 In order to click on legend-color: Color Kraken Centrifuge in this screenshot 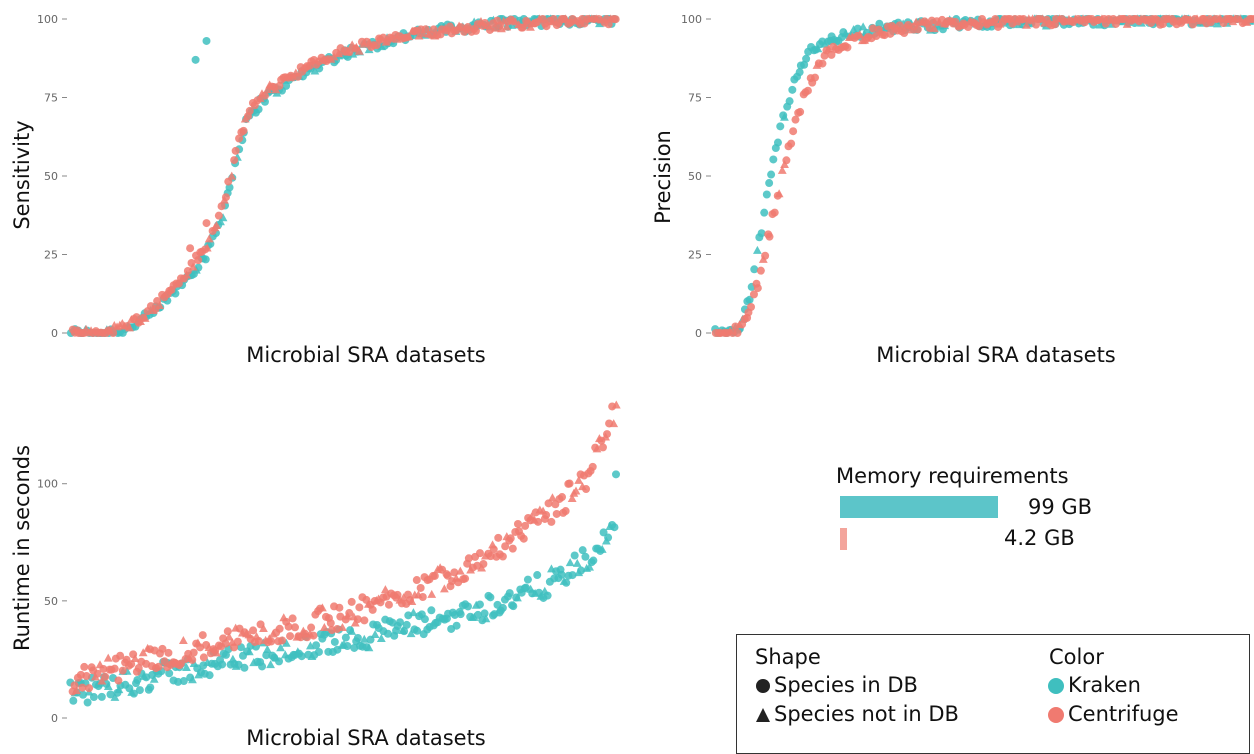, I will do `click(1113, 686)`.